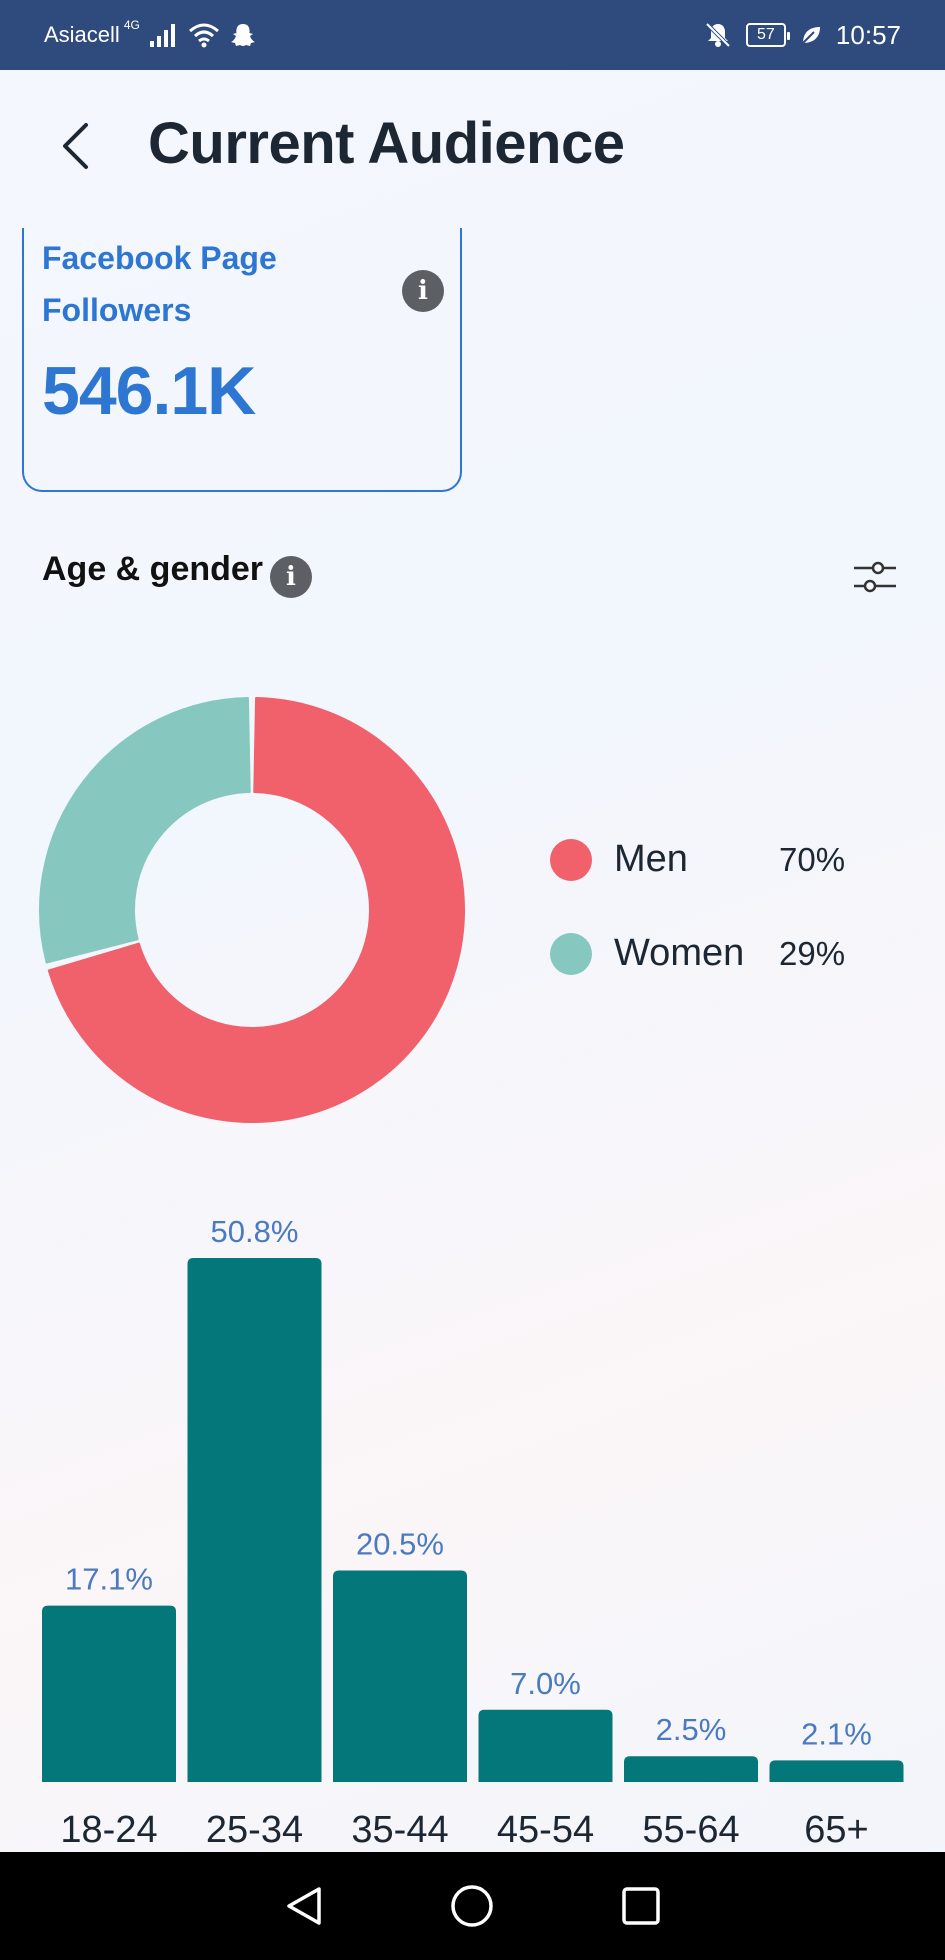 The image size is (945, 1960). What do you see at coordinates (472, 35) in the screenshot?
I see `status-bar: Asiacell 4G 57 10:57` at bounding box center [472, 35].